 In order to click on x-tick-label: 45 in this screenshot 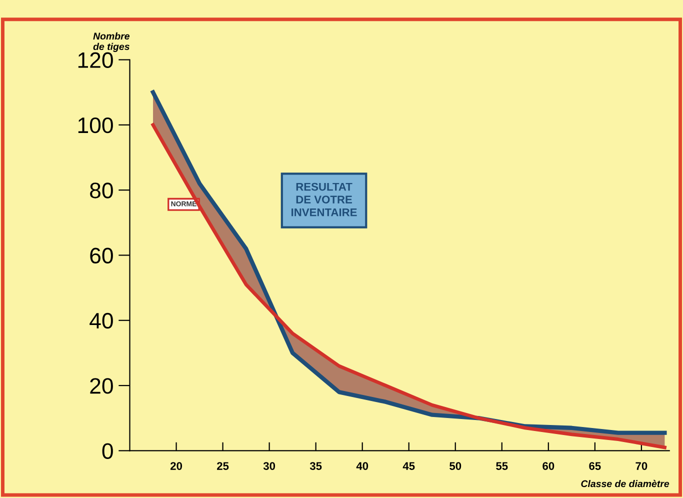, I will do `click(408, 466)`.